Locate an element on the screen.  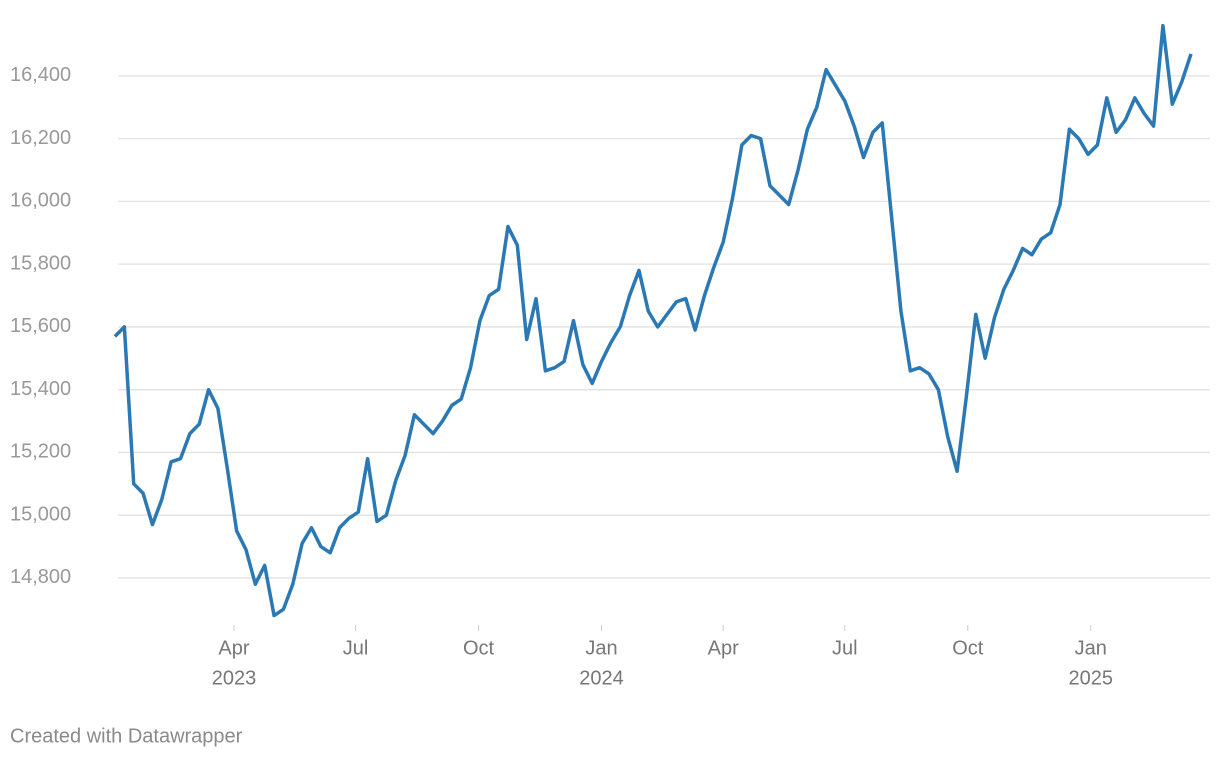
y-tick-label: 15,200 is located at coordinates (40, 452).